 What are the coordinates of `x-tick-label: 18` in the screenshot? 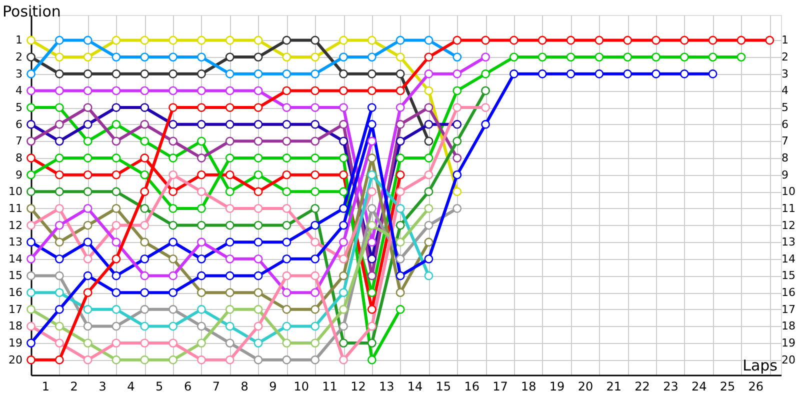 It's located at (528, 387).